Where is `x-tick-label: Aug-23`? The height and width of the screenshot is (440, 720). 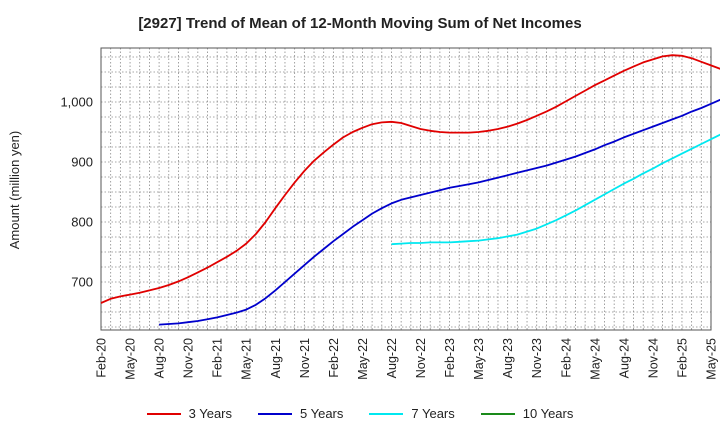 x-tick-label: Aug-23 is located at coordinates (508, 358).